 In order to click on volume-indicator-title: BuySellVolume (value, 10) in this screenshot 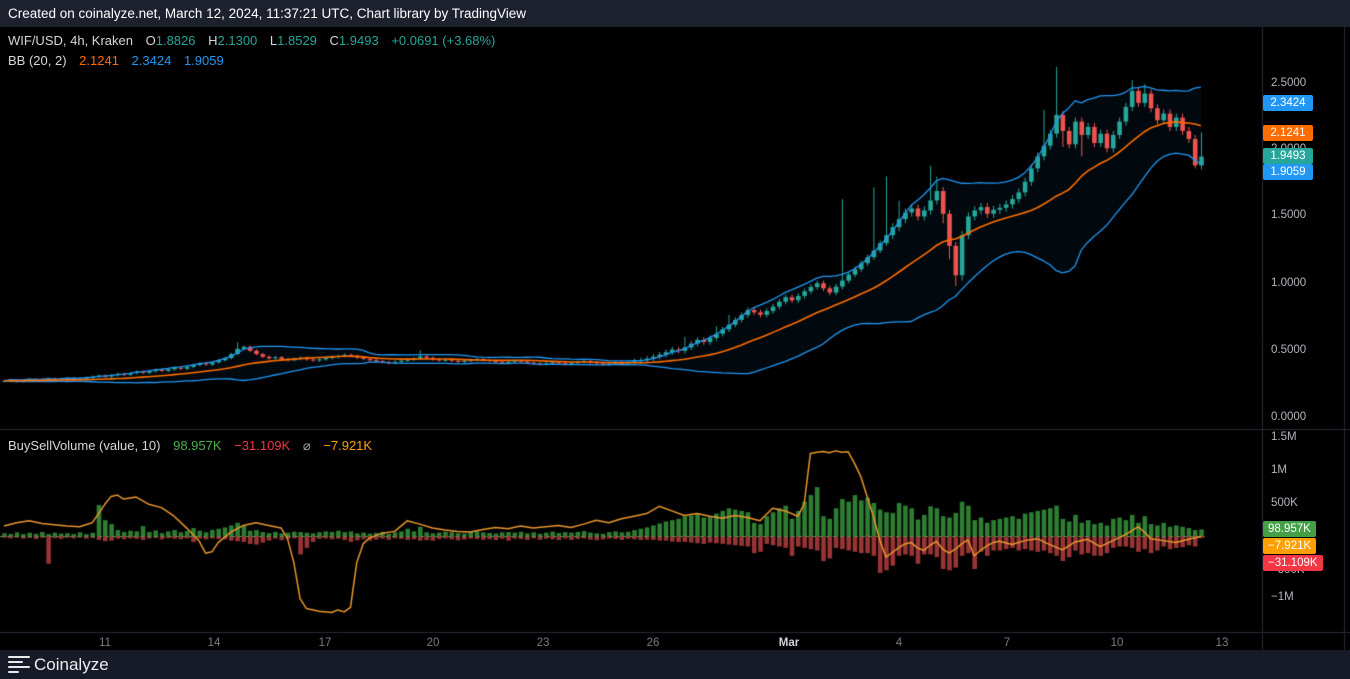, I will do `click(84, 445)`.